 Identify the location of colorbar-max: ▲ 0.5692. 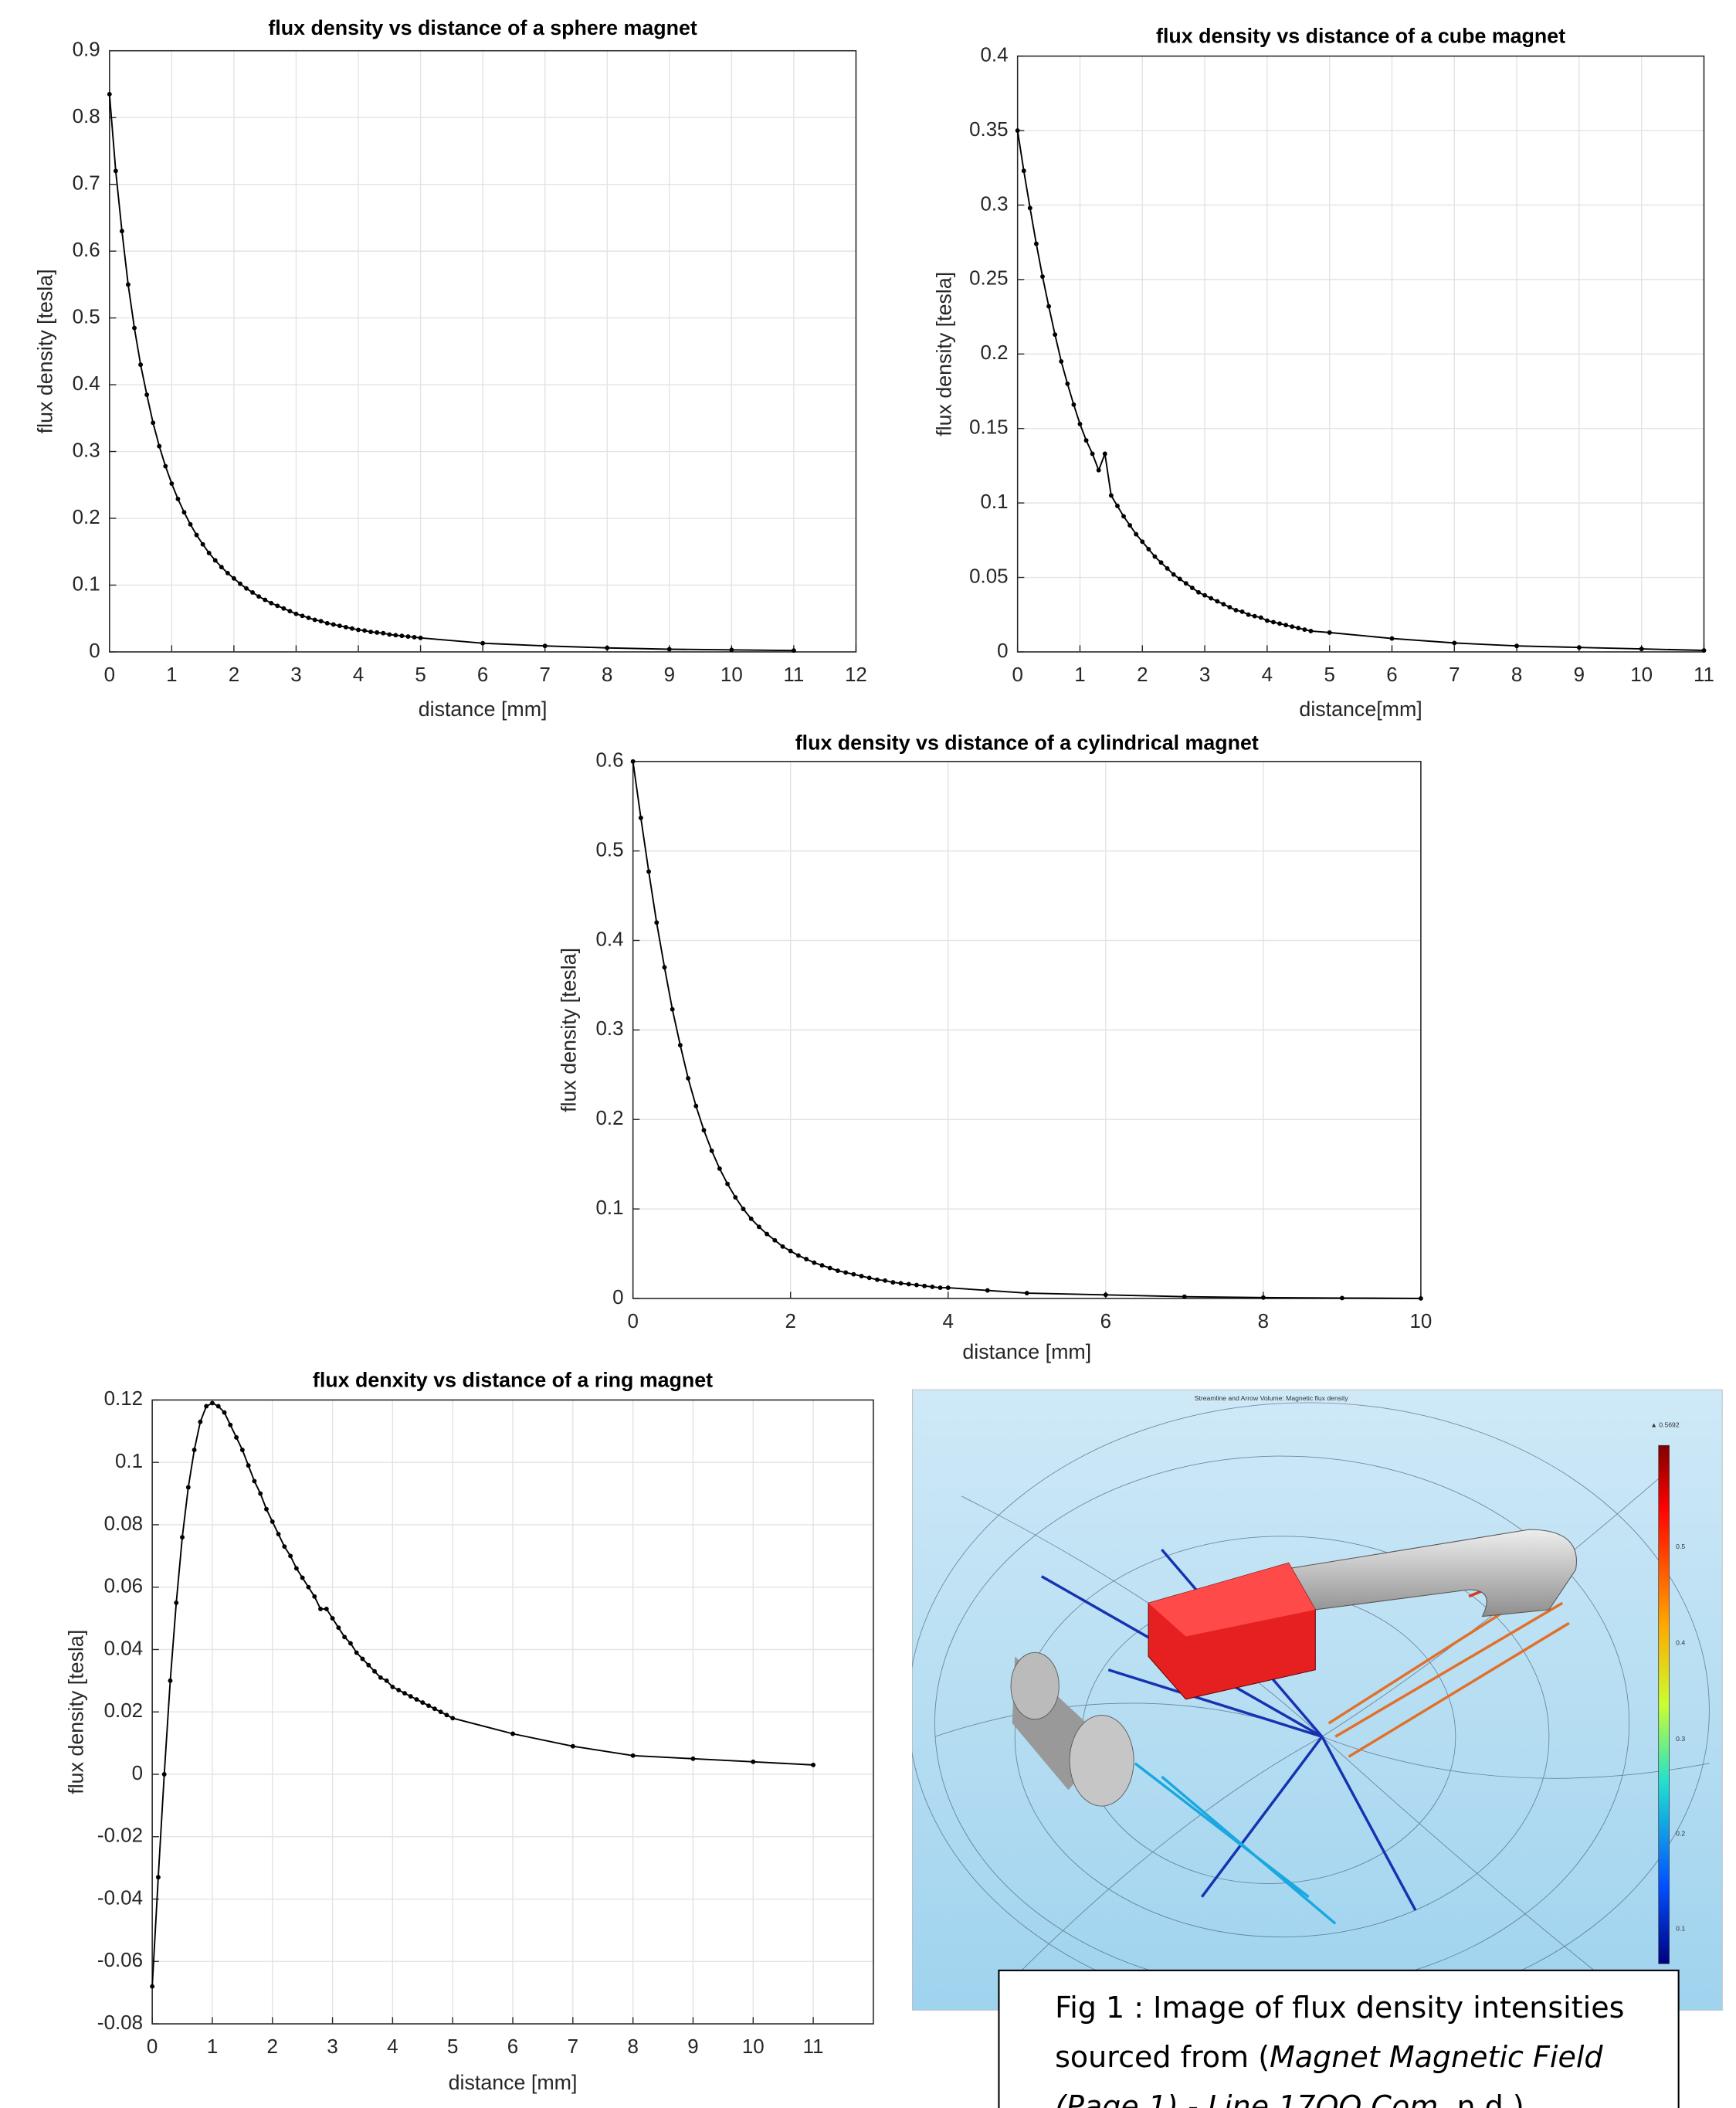
(1665, 1425).